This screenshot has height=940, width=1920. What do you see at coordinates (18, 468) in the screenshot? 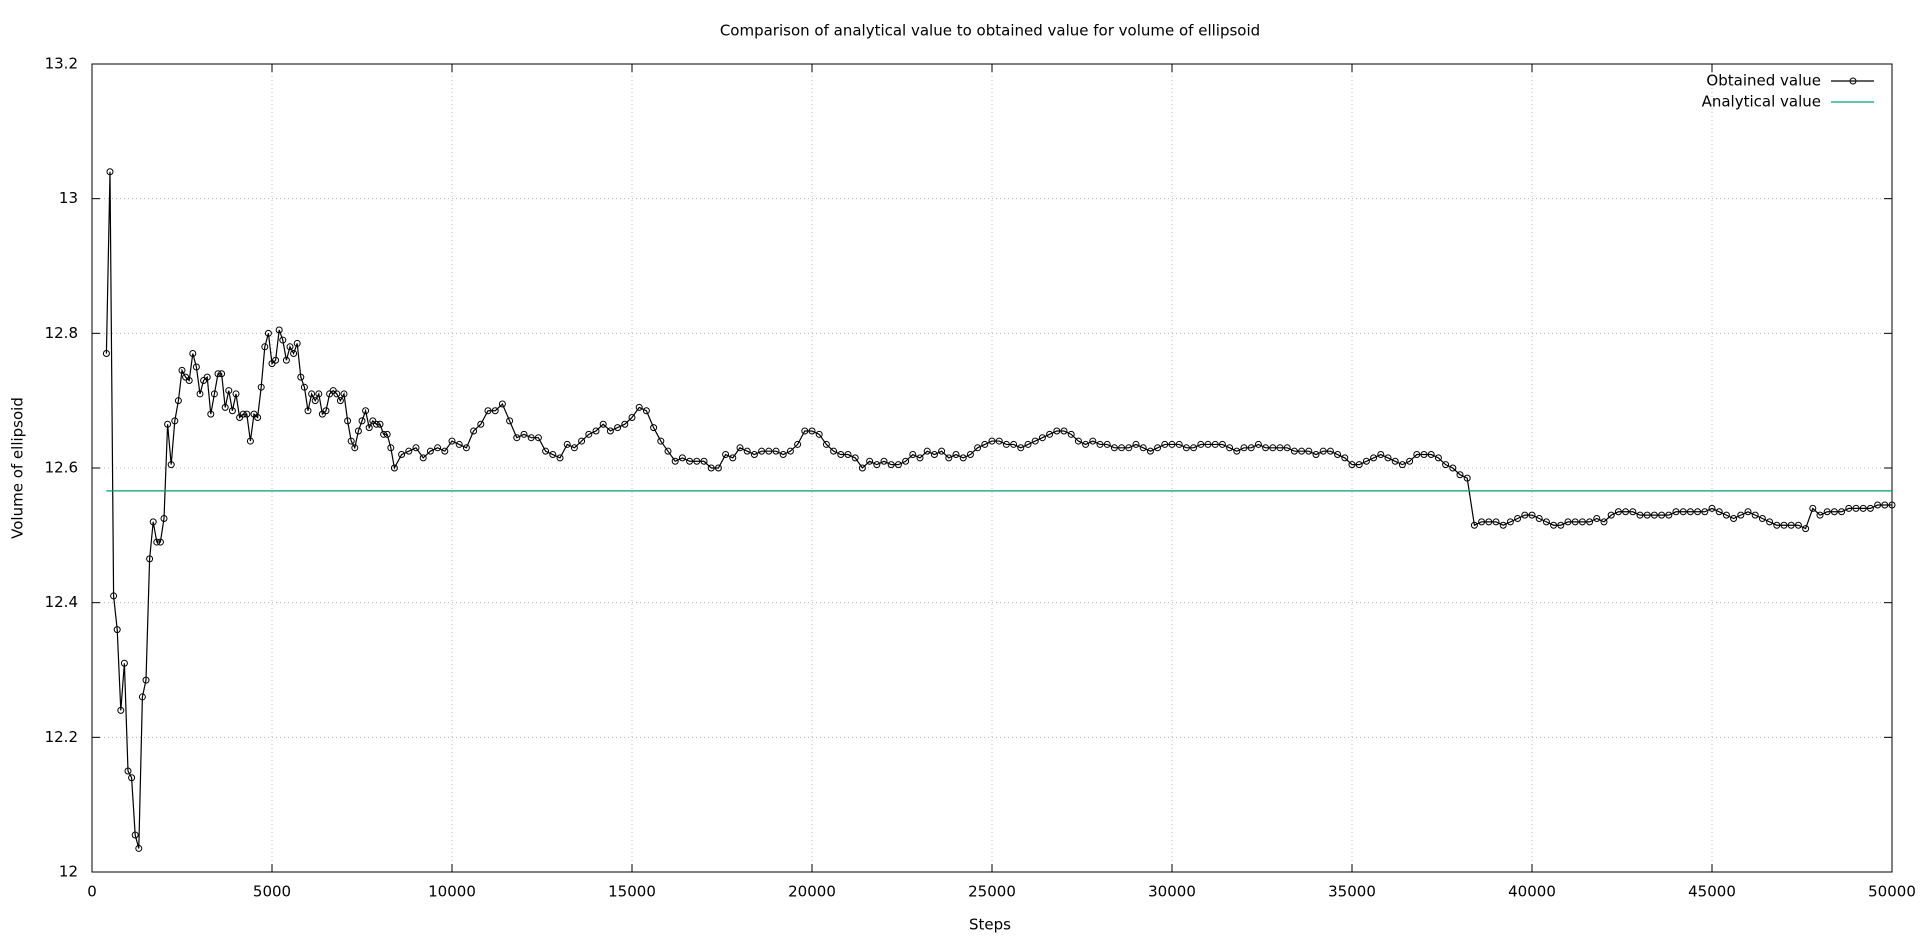
I see `y-axis-label: Volume of ellipsoid` at bounding box center [18, 468].